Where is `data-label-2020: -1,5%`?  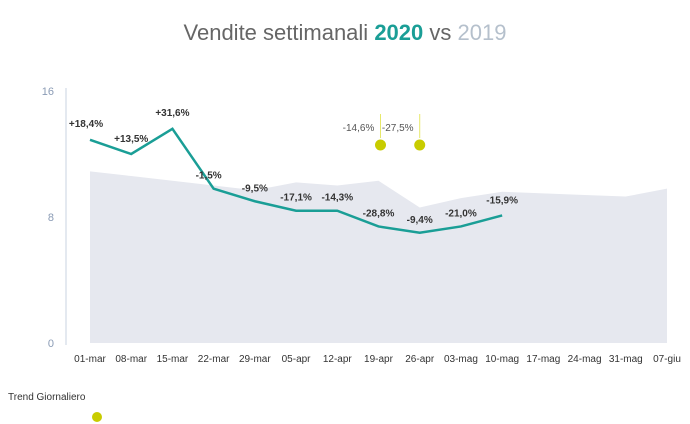
data-label-2020: -1,5% is located at coordinates (209, 176).